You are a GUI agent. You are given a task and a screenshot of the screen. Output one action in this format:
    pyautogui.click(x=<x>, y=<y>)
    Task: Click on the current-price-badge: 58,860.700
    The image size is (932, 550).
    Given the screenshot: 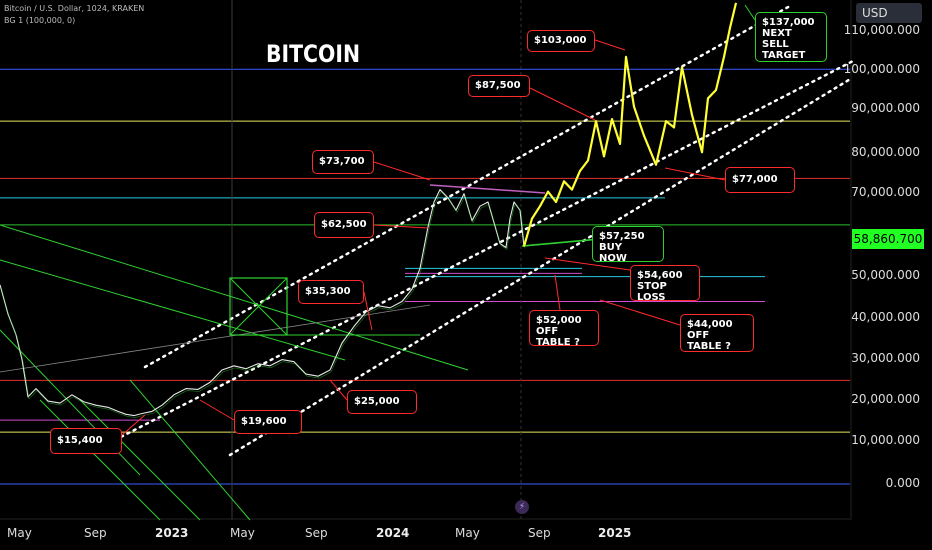 What is the action you would take?
    pyautogui.click(x=888, y=239)
    